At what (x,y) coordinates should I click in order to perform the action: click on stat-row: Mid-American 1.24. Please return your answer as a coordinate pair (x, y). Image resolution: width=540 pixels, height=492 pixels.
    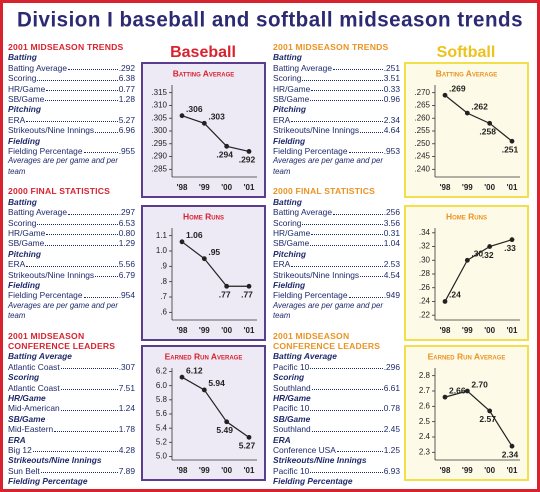
    Looking at the image, I should click on (71, 408).